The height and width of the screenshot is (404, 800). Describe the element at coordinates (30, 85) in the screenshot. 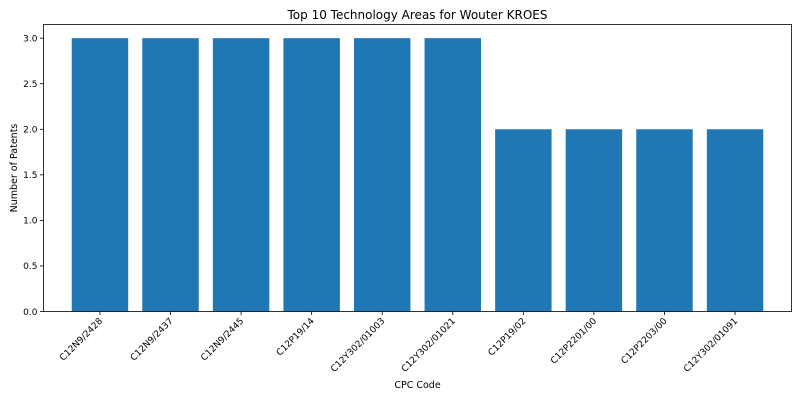

I see `y-tick-label: 2.5` at that location.